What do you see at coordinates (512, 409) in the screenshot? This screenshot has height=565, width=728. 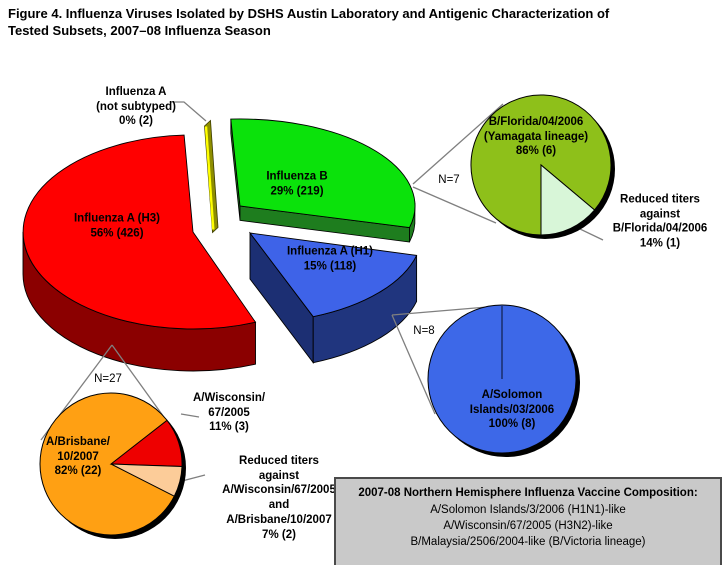 I see `label-pie2-inside: A/Solomon Islands/03/2006 100% (8)` at bounding box center [512, 409].